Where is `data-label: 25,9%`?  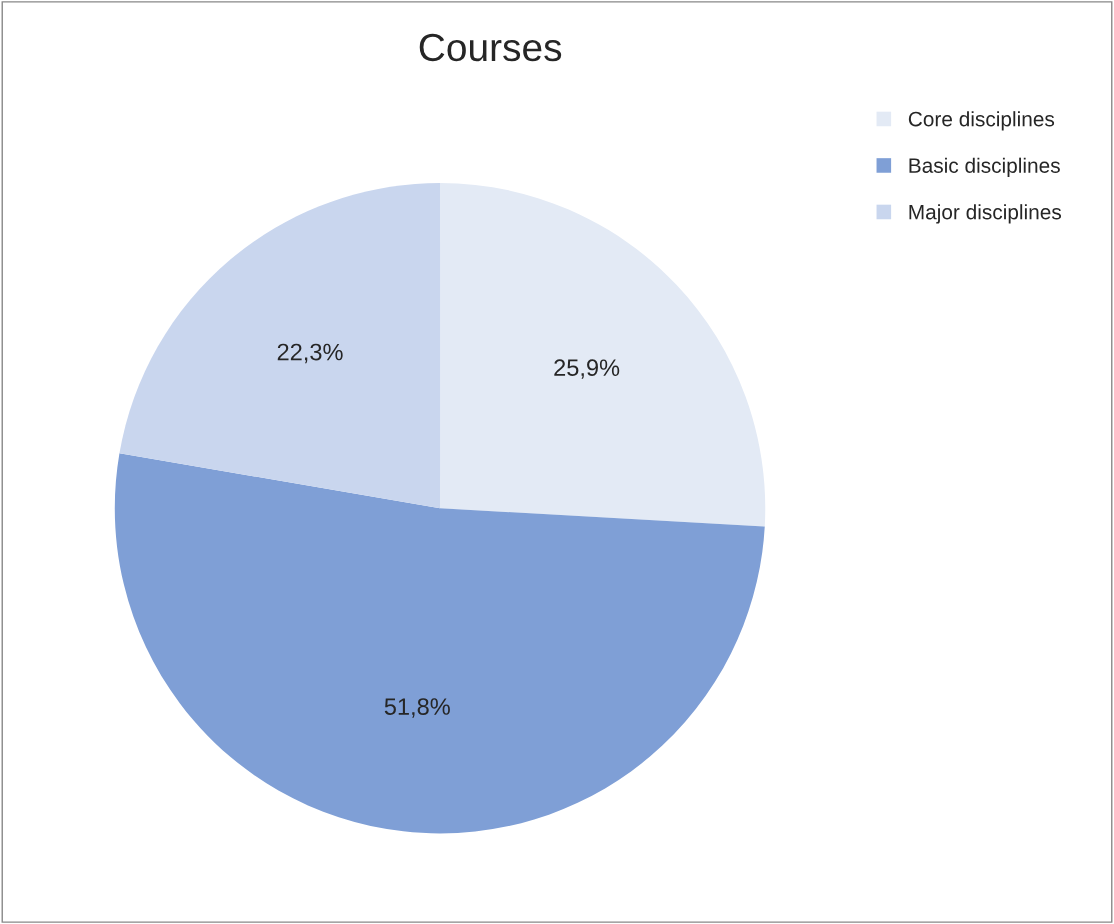 data-label: 25,9% is located at coordinates (587, 369).